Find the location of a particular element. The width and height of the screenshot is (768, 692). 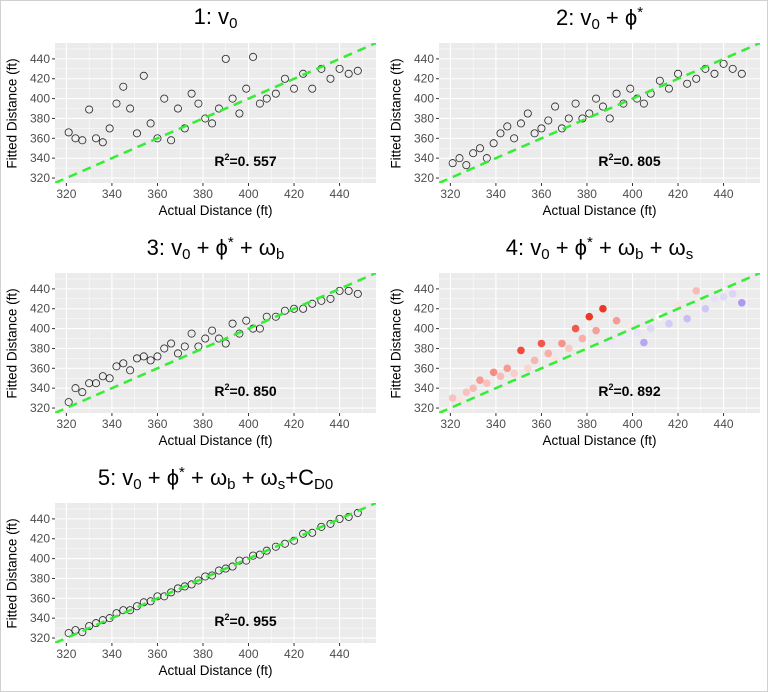

y-tick-label: 340 is located at coordinates (40, 388).